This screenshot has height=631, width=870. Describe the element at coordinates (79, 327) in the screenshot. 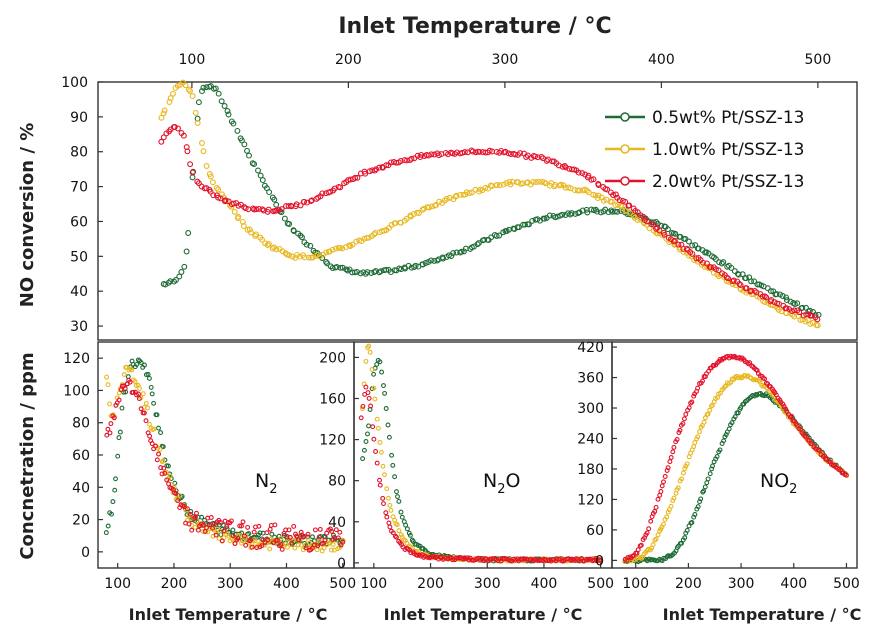

I see `no-conversion-y-tick-label: 30` at that location.